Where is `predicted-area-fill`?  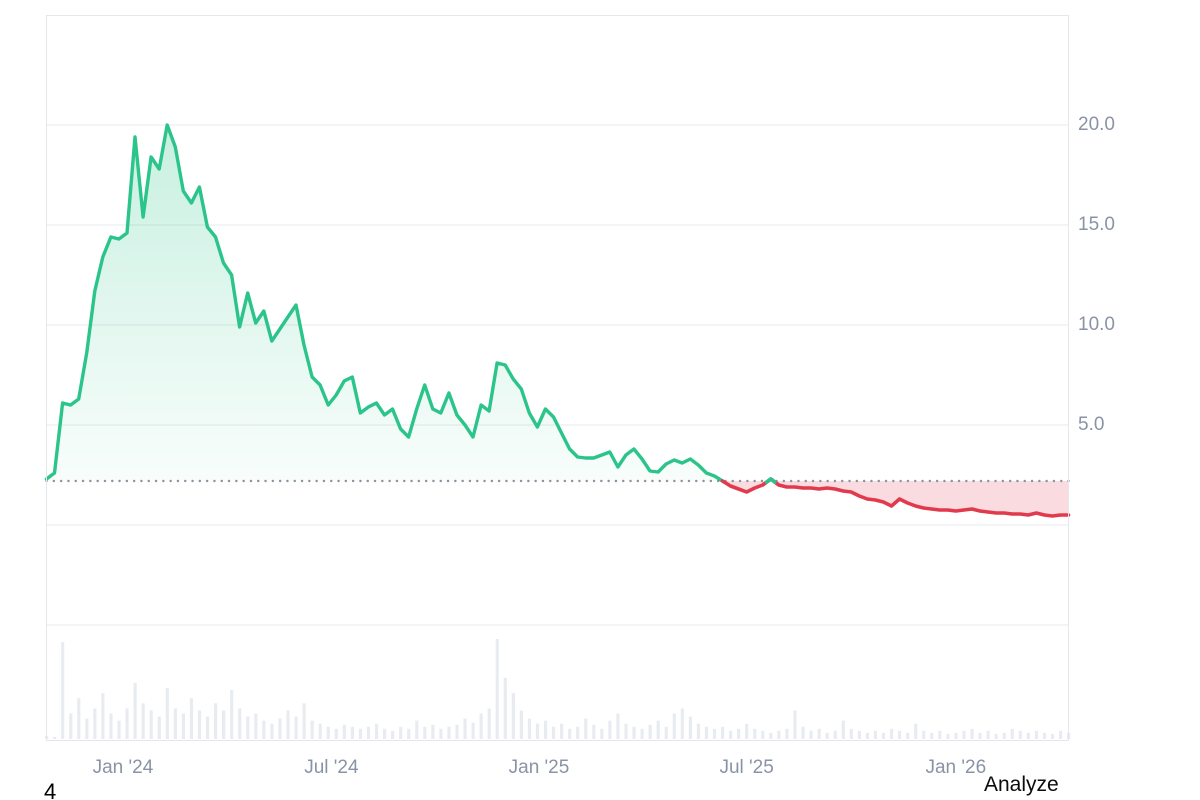
predicted-area-fill is located at coordinates (895, 497).